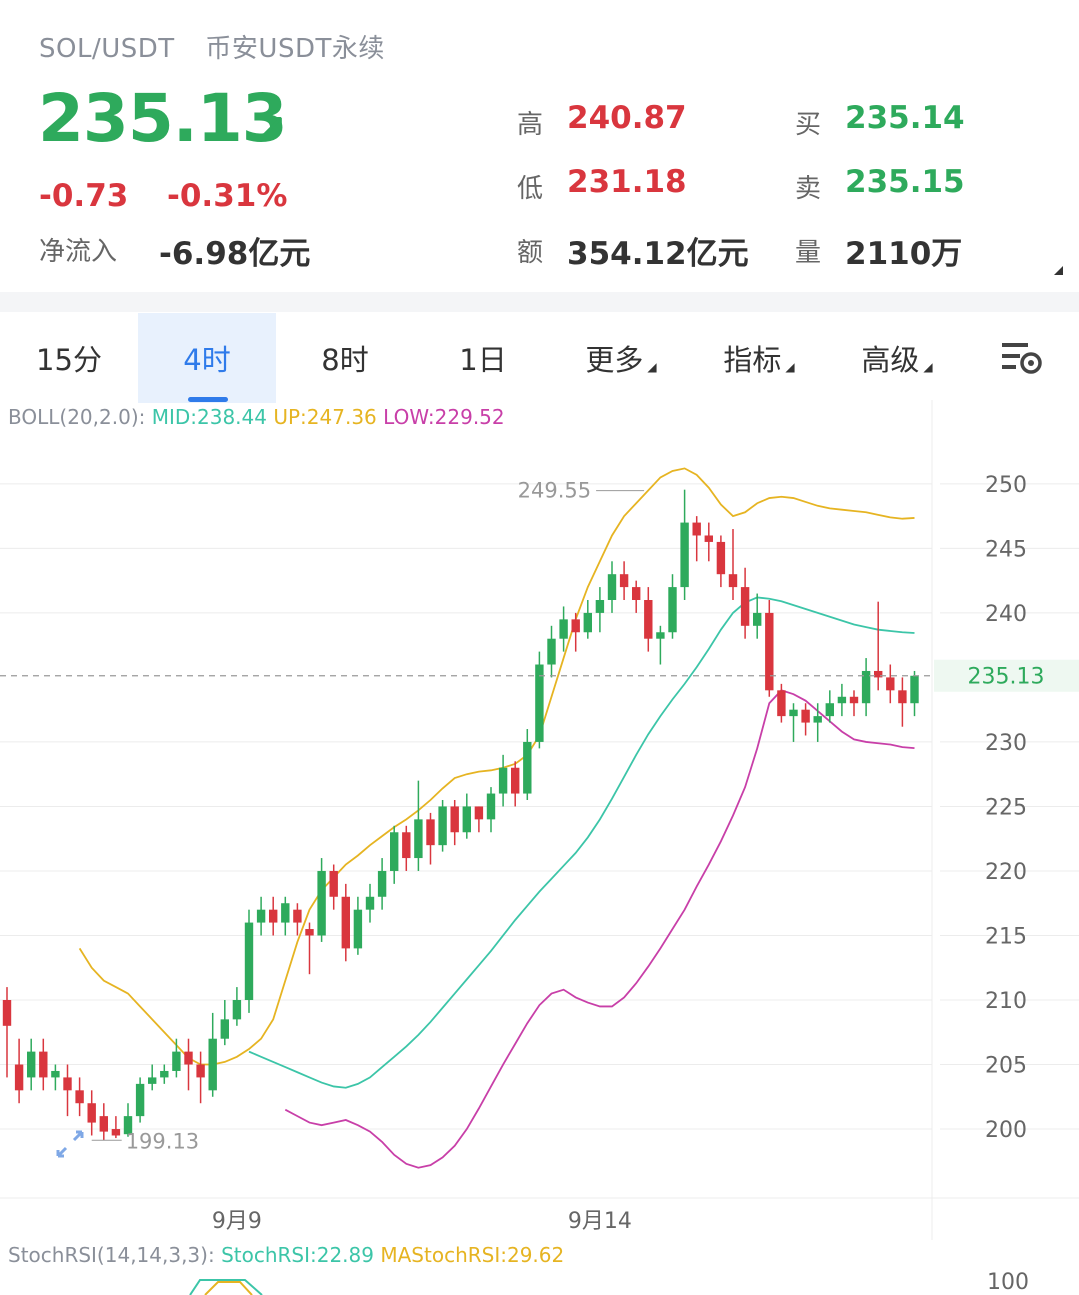  I want to click on pair-symbol: SOL/USDT, so click(107, 49).